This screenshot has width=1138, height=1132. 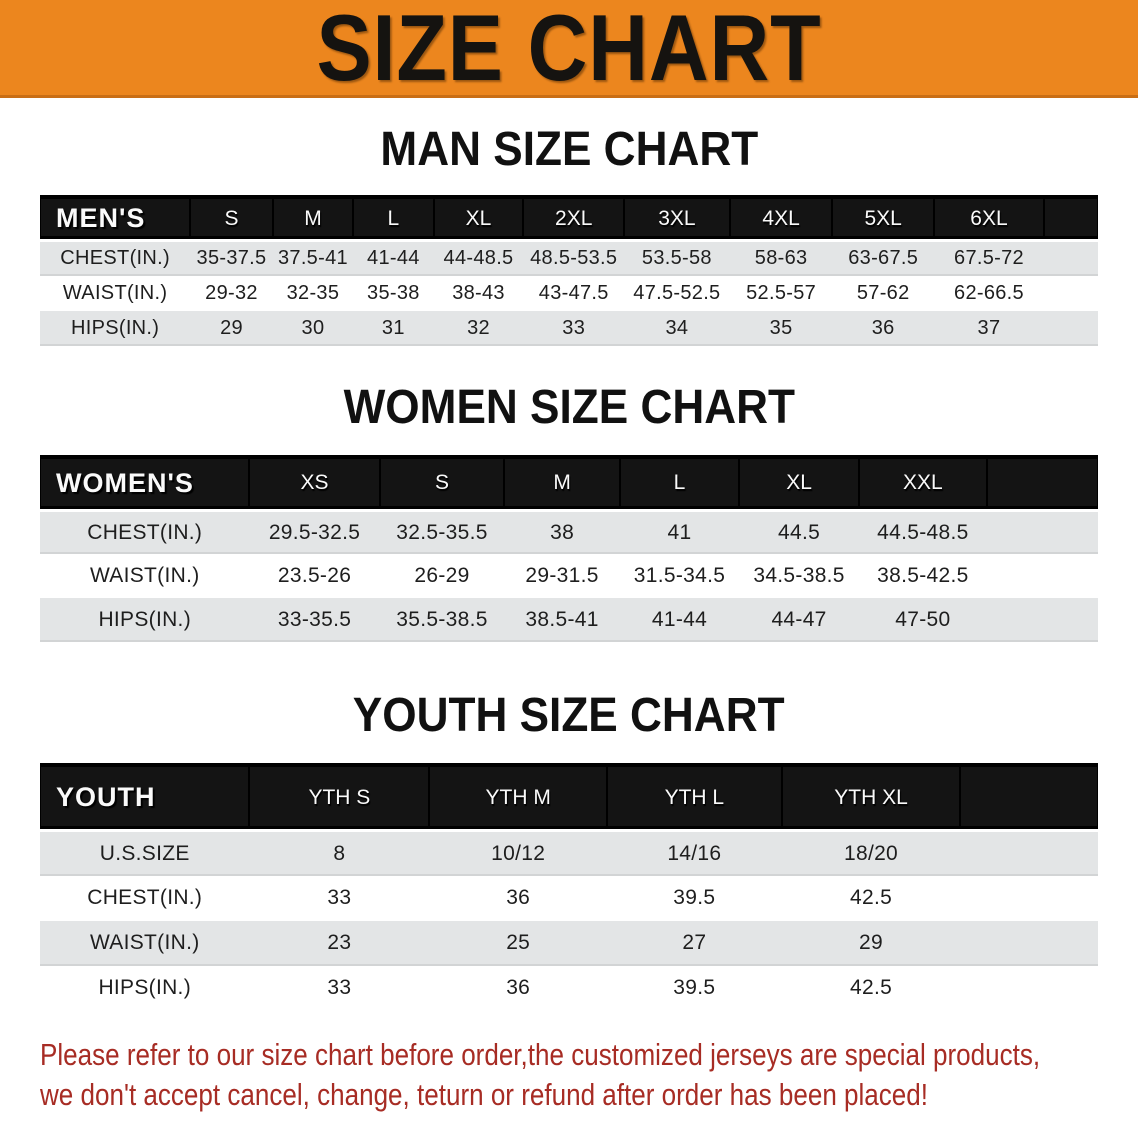 What do you see at coordinates (988, 258) in the screenshot?
I see `size-cell: 67.5-72` at bounding box center [988, 258].